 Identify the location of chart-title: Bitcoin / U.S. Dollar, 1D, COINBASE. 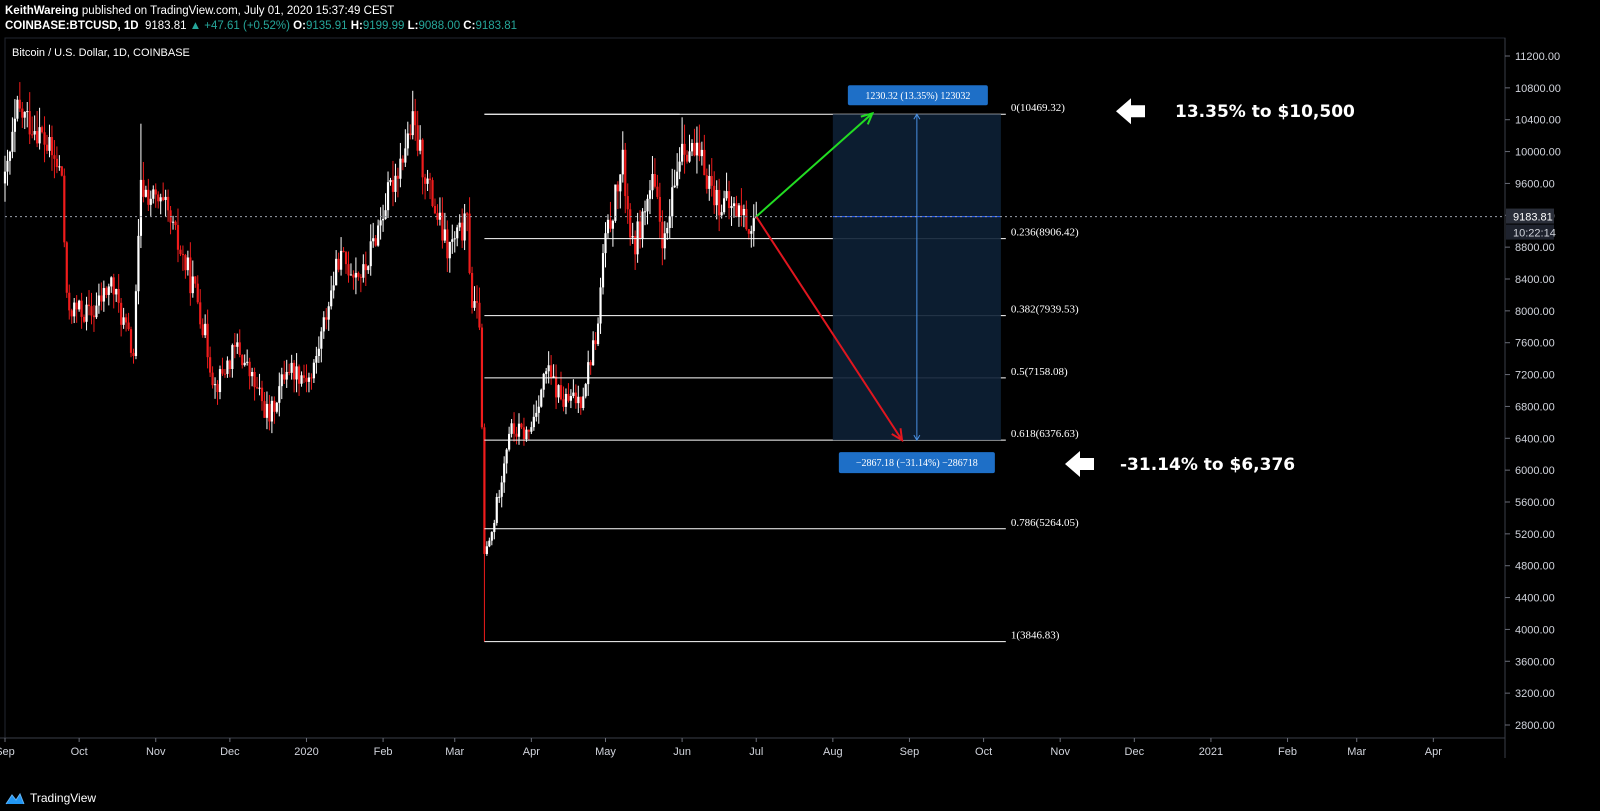
(101, 53).